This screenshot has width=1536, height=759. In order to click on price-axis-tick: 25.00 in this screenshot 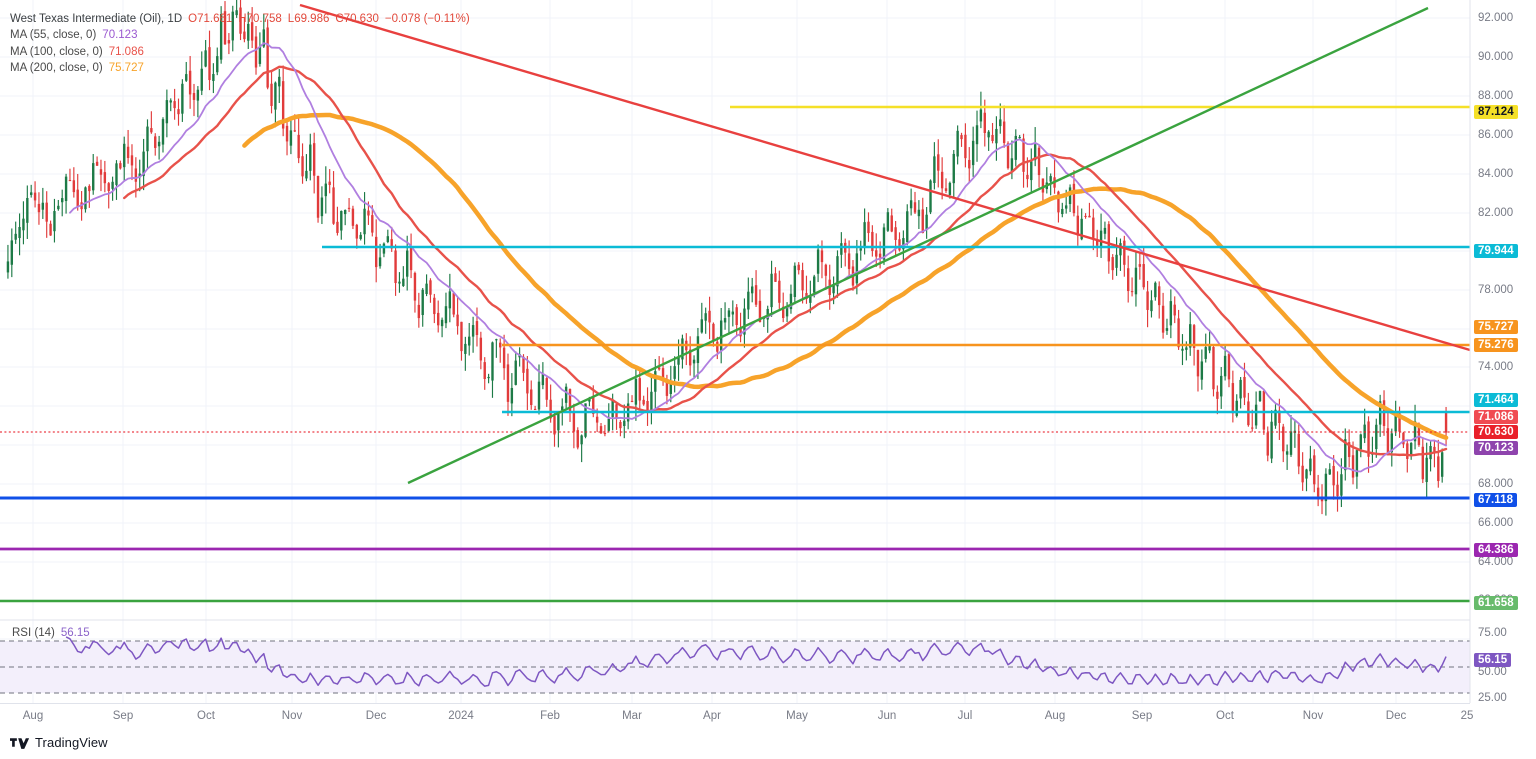, I will do `click(1492, 698)`.